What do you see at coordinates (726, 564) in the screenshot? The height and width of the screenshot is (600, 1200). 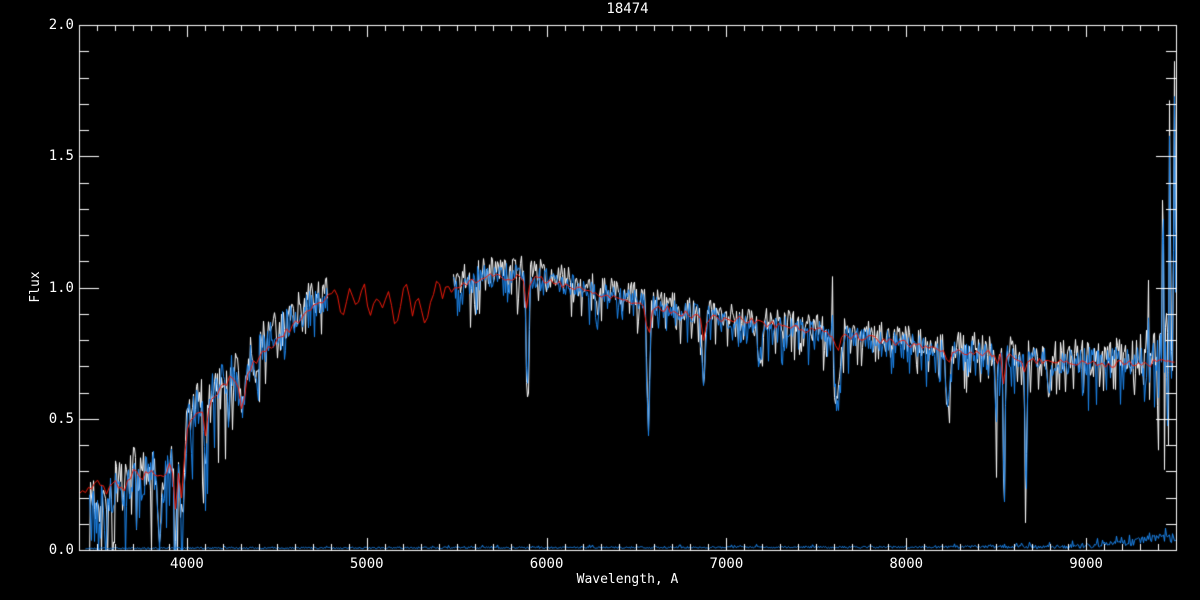 I see `x-tick-label: 7000` at bounding box center [726, 564].